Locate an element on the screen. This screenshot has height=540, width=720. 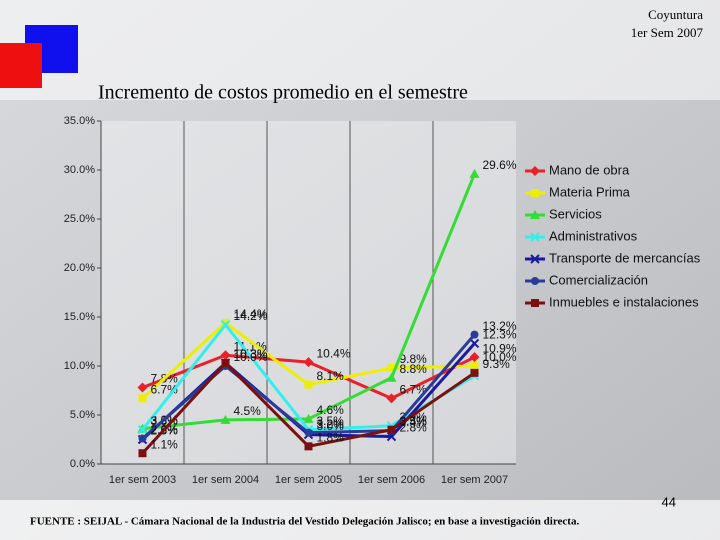
legend-label: Servicios is located at coordinates (575, 213).